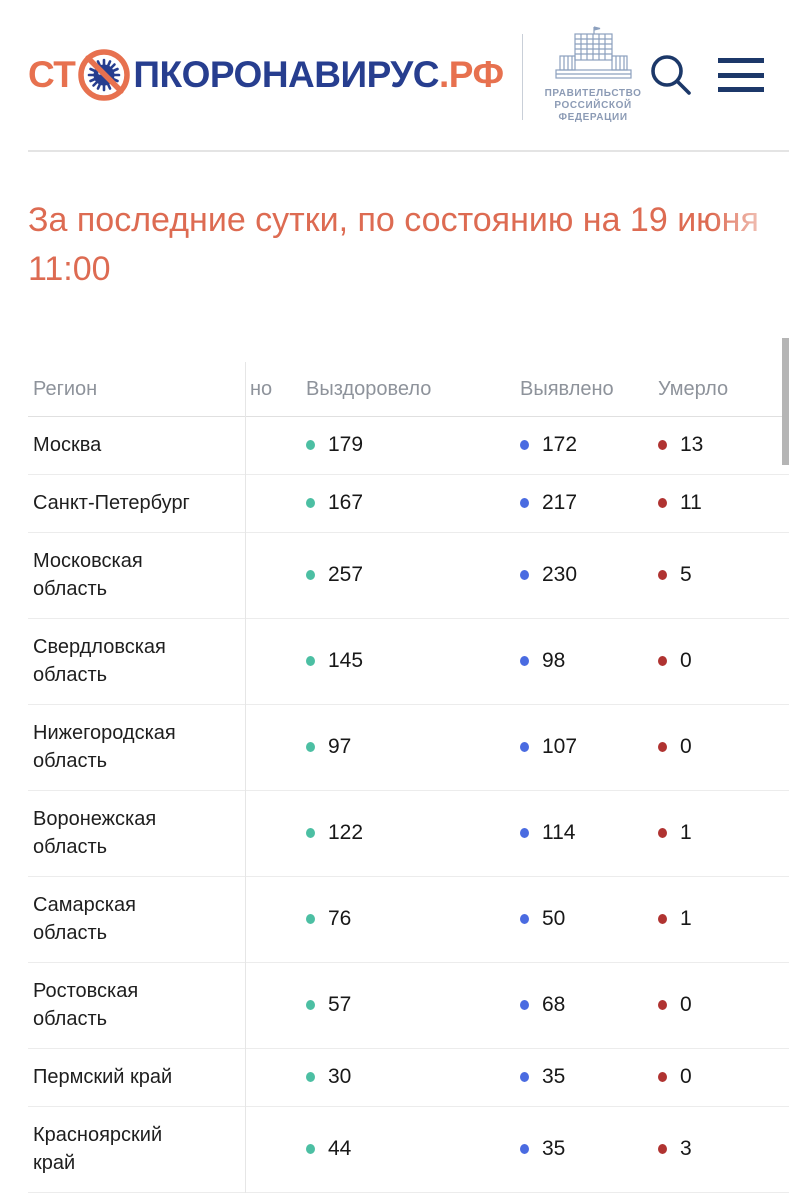  What do you see at coordinates (408, 1078) in the screenshot?
I see `table-row: Пермский край 30 35 0` at bounding box center [408, 1078].